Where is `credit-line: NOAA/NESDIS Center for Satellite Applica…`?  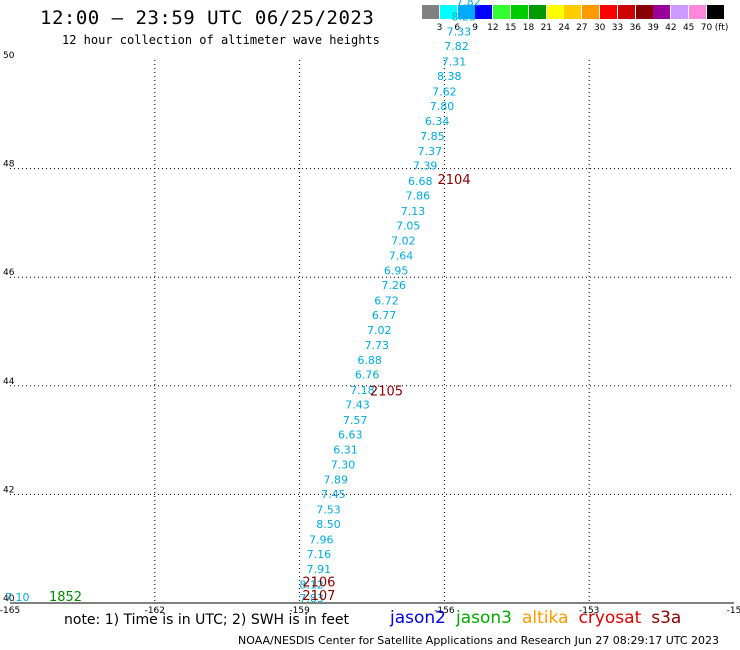
credit-line: NOAA/NESDIS Center for Satellite Applica… is located at coordinates (479, 640).